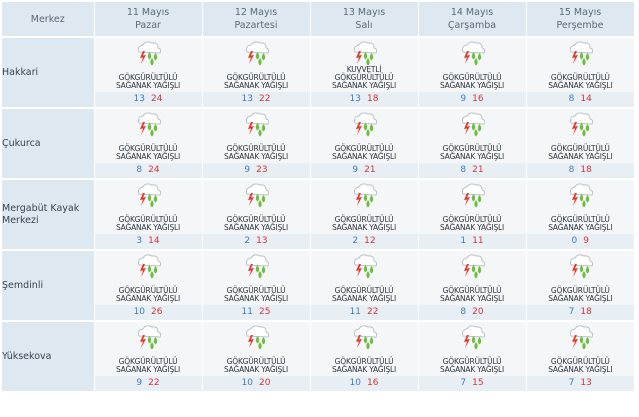  What do you see at coordinates (48, 355) in the screenshot?
I see `city-name: Yüksekova` at bounding box center [48, 355].